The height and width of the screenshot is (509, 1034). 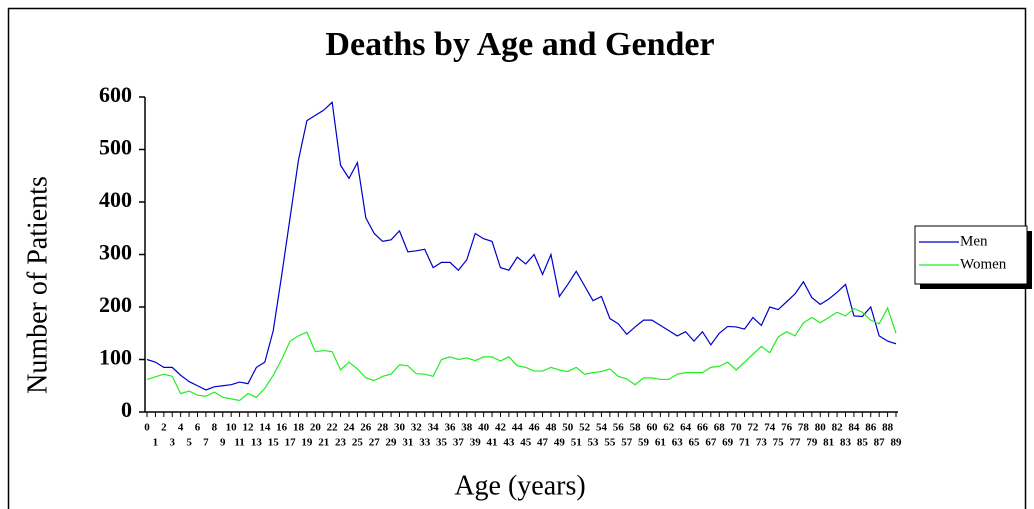 What do you see at coordinates (198, 428) in the screenshot?
I see `x-tick-label: 6` at bounding box center [198, 428].